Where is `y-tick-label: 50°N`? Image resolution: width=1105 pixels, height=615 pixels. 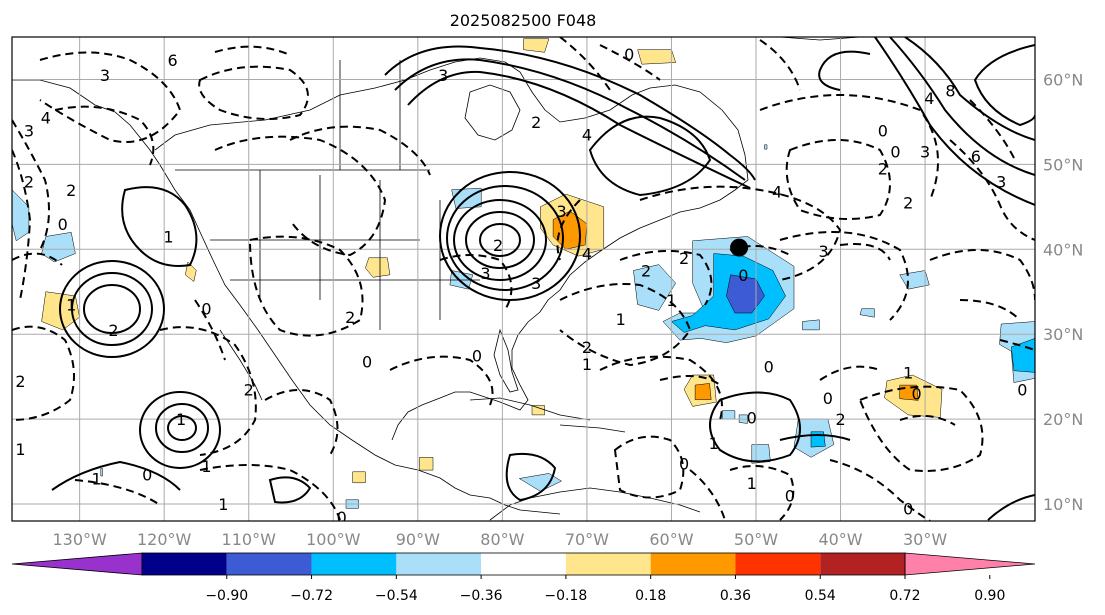
y-tick-label: 50°N is located at coordinates (1063, 164).